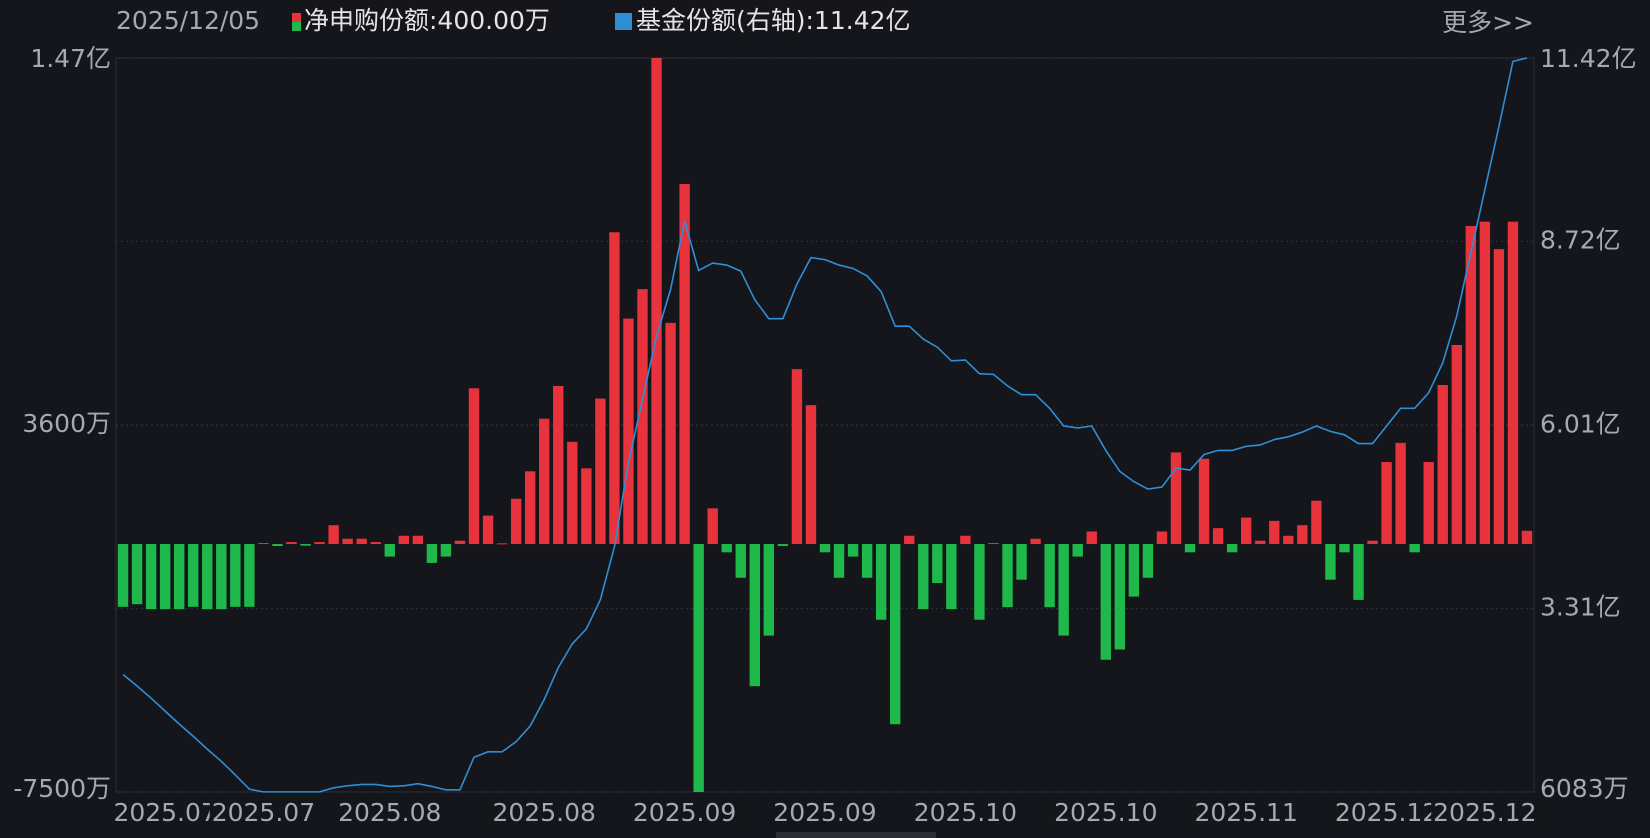 The height and width of the screenshot is (838, 1650). What do you see at coordinates (427, 20) in the screenshot?
I see `legend-entry: 净申购份额:400.00万` at bounding box center [427, 20].